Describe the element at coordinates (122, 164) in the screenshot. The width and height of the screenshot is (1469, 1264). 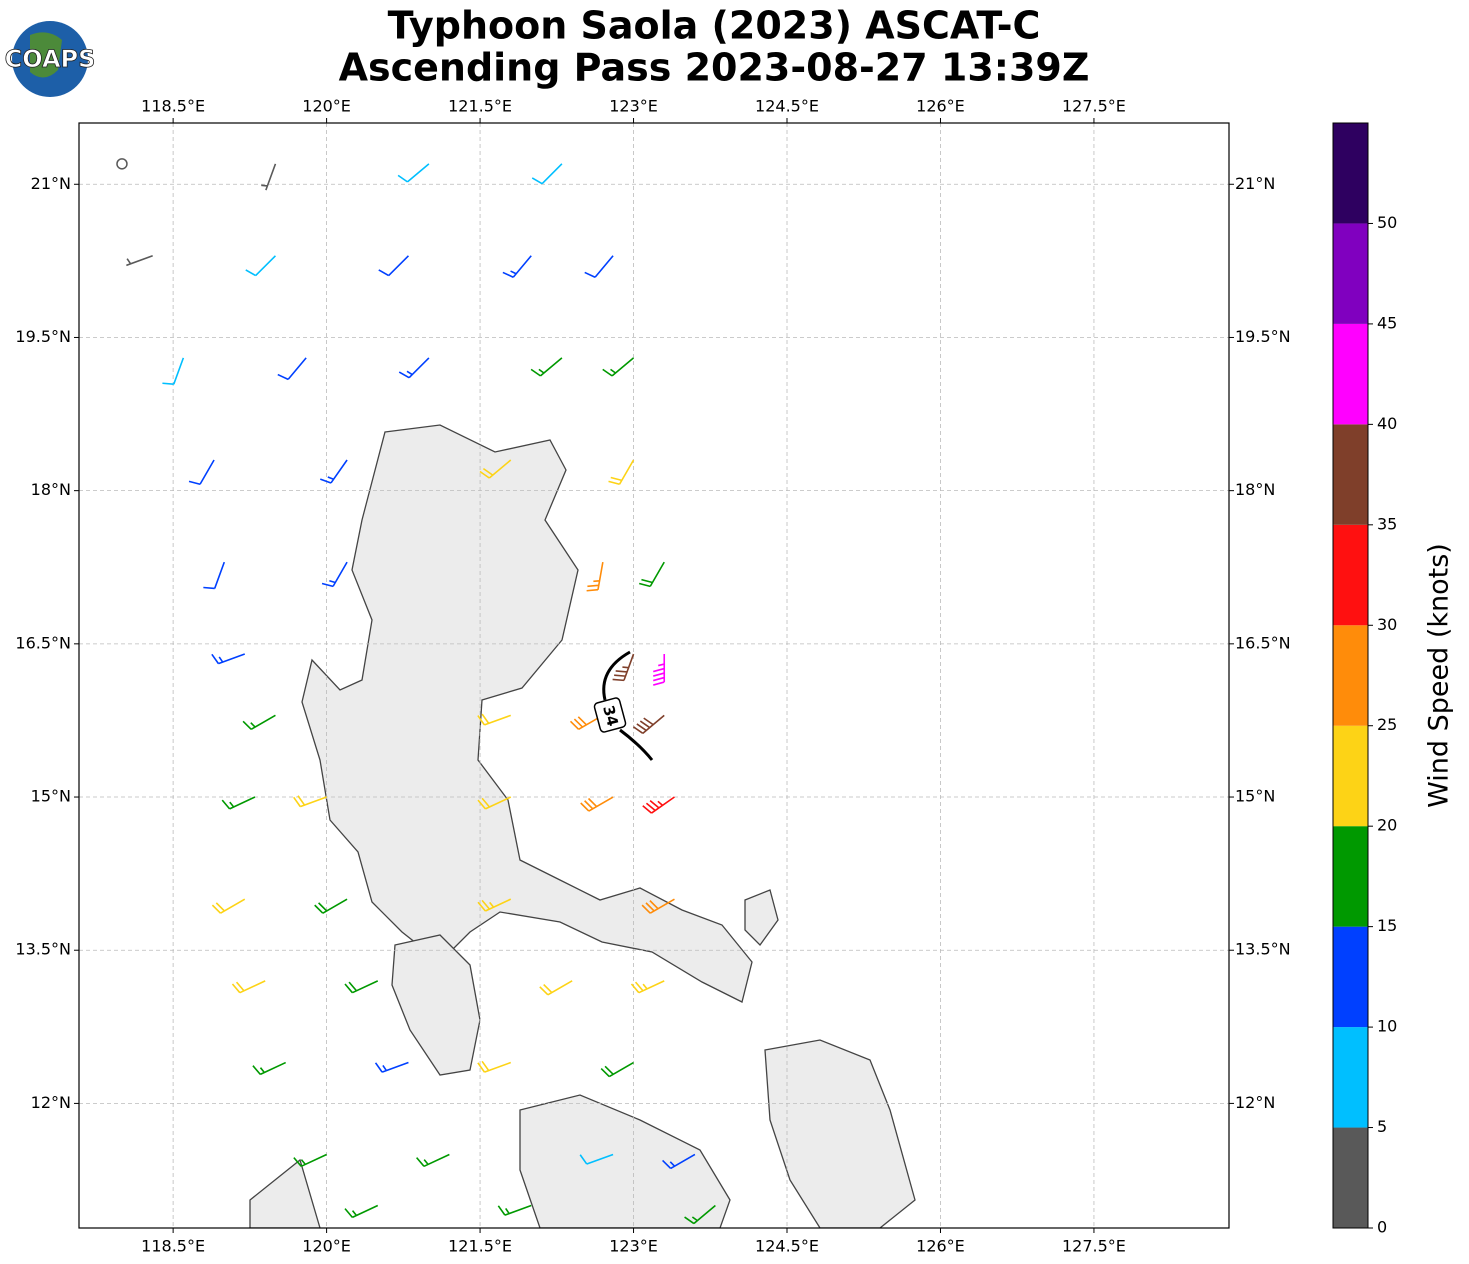
I see `calm-marker` at that location.